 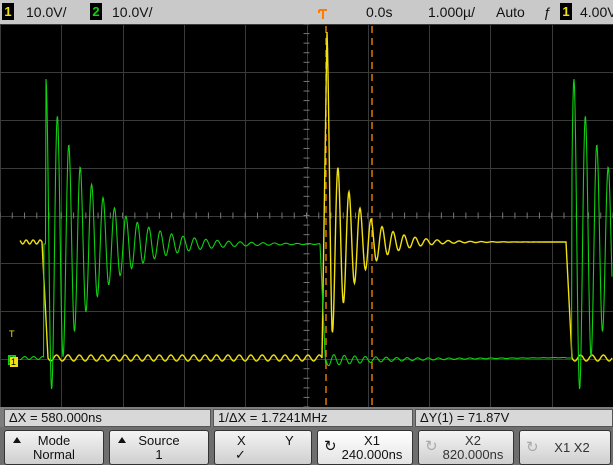 I want to click on mode-softkey: Mode Normal, so click(x=54, y=447).